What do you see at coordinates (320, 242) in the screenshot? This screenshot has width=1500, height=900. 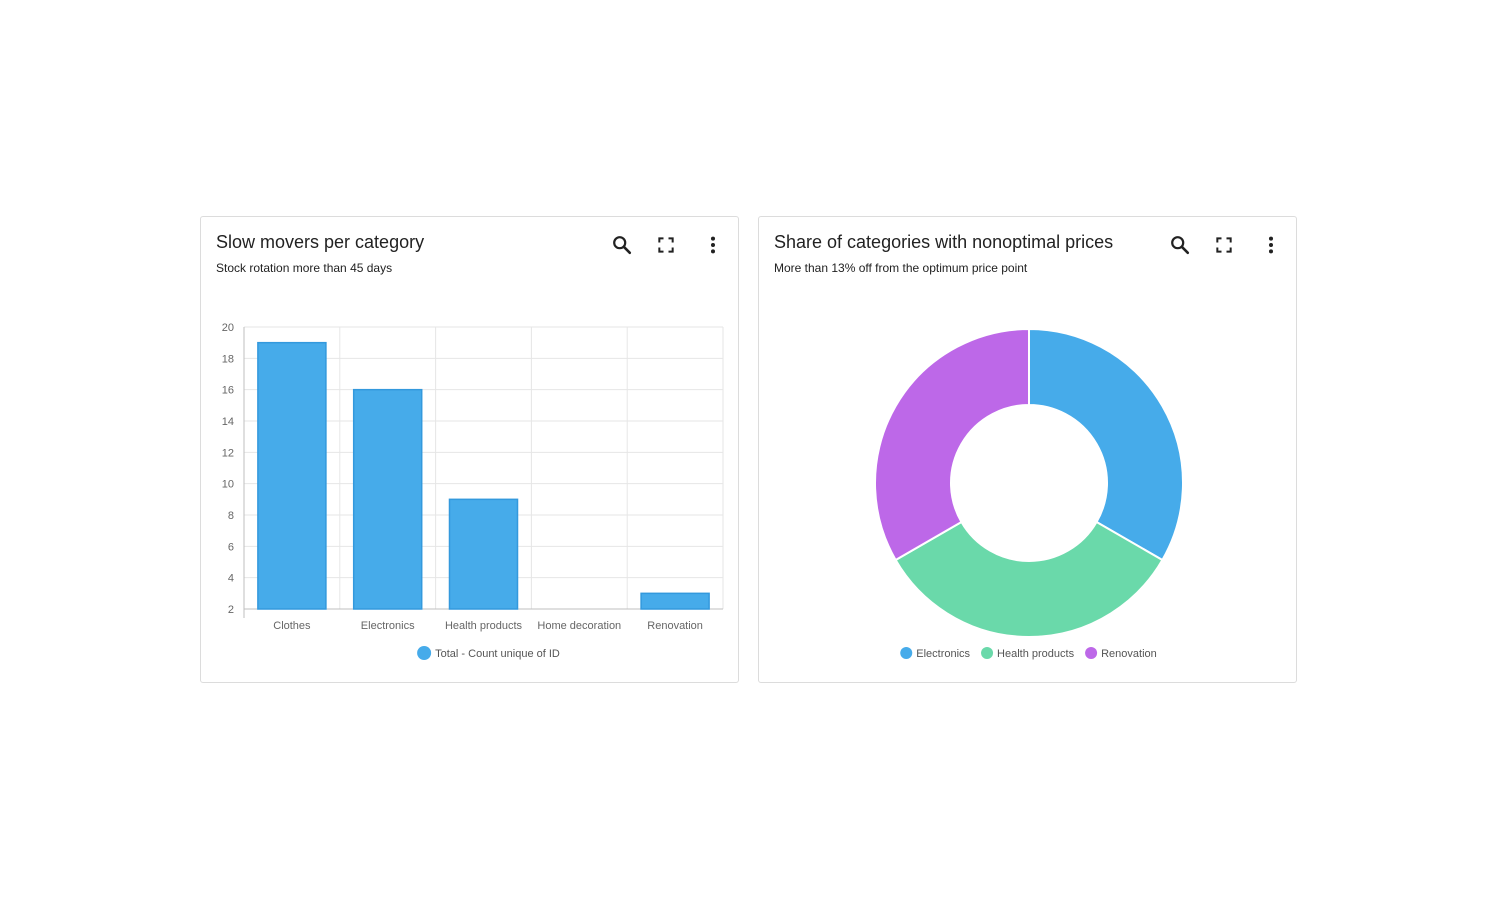 I see `card-title: Slow movers per category` at bounding box center [320, 242].